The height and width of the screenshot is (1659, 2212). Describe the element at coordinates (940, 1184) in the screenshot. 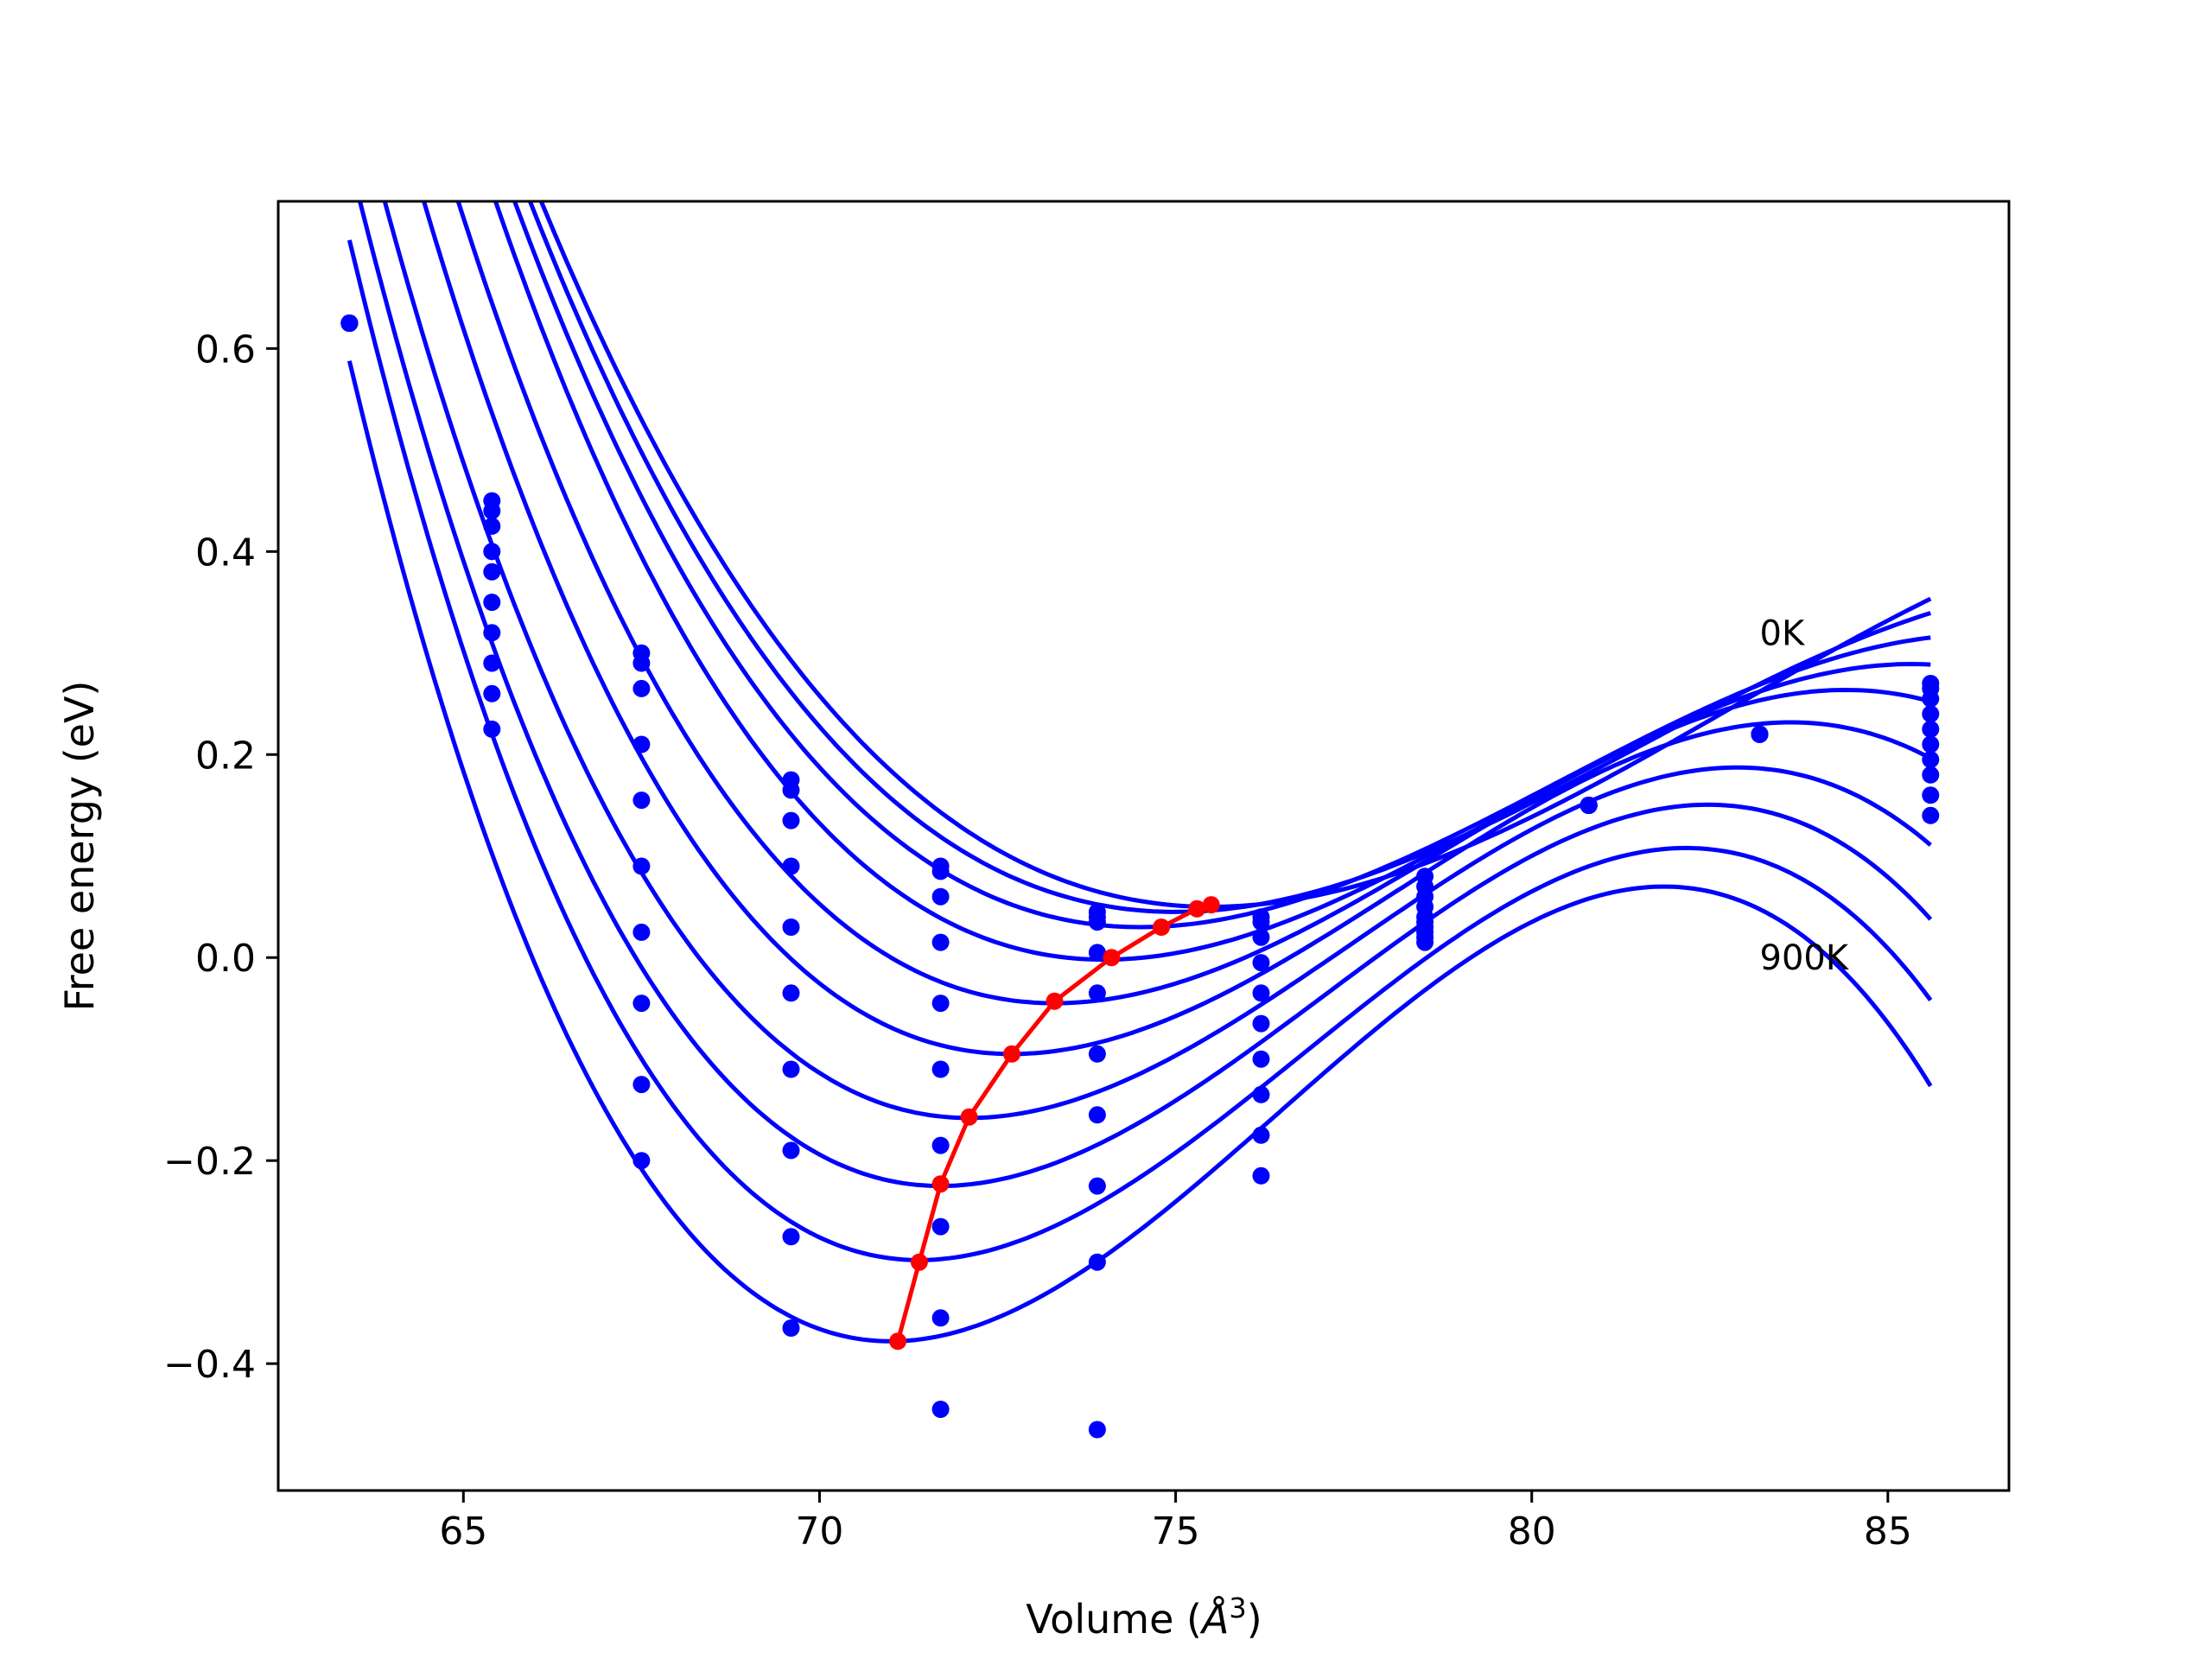

I see `minimum-point-700K` at that location.